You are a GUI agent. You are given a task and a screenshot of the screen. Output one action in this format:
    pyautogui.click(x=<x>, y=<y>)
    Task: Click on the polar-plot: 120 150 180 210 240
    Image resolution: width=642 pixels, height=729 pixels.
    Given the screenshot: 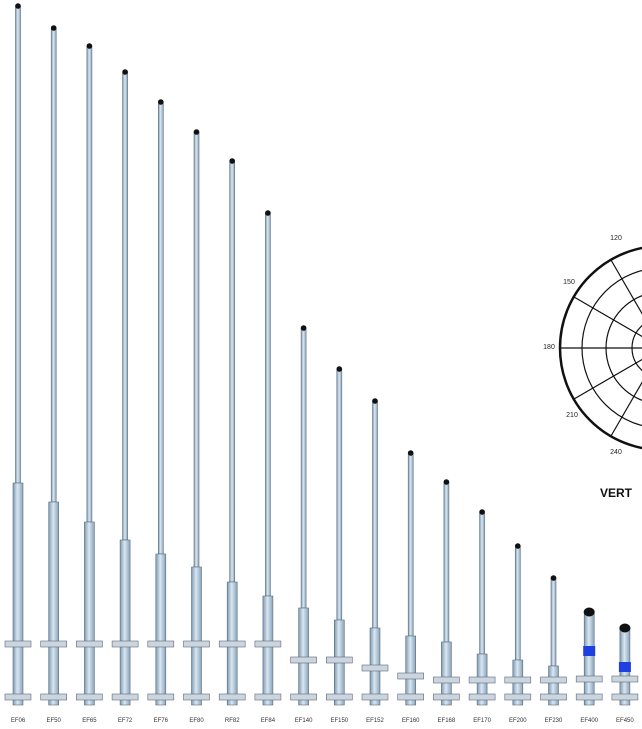 What is the action you would take?
    pyautogui.click(x=592, y=345)
    